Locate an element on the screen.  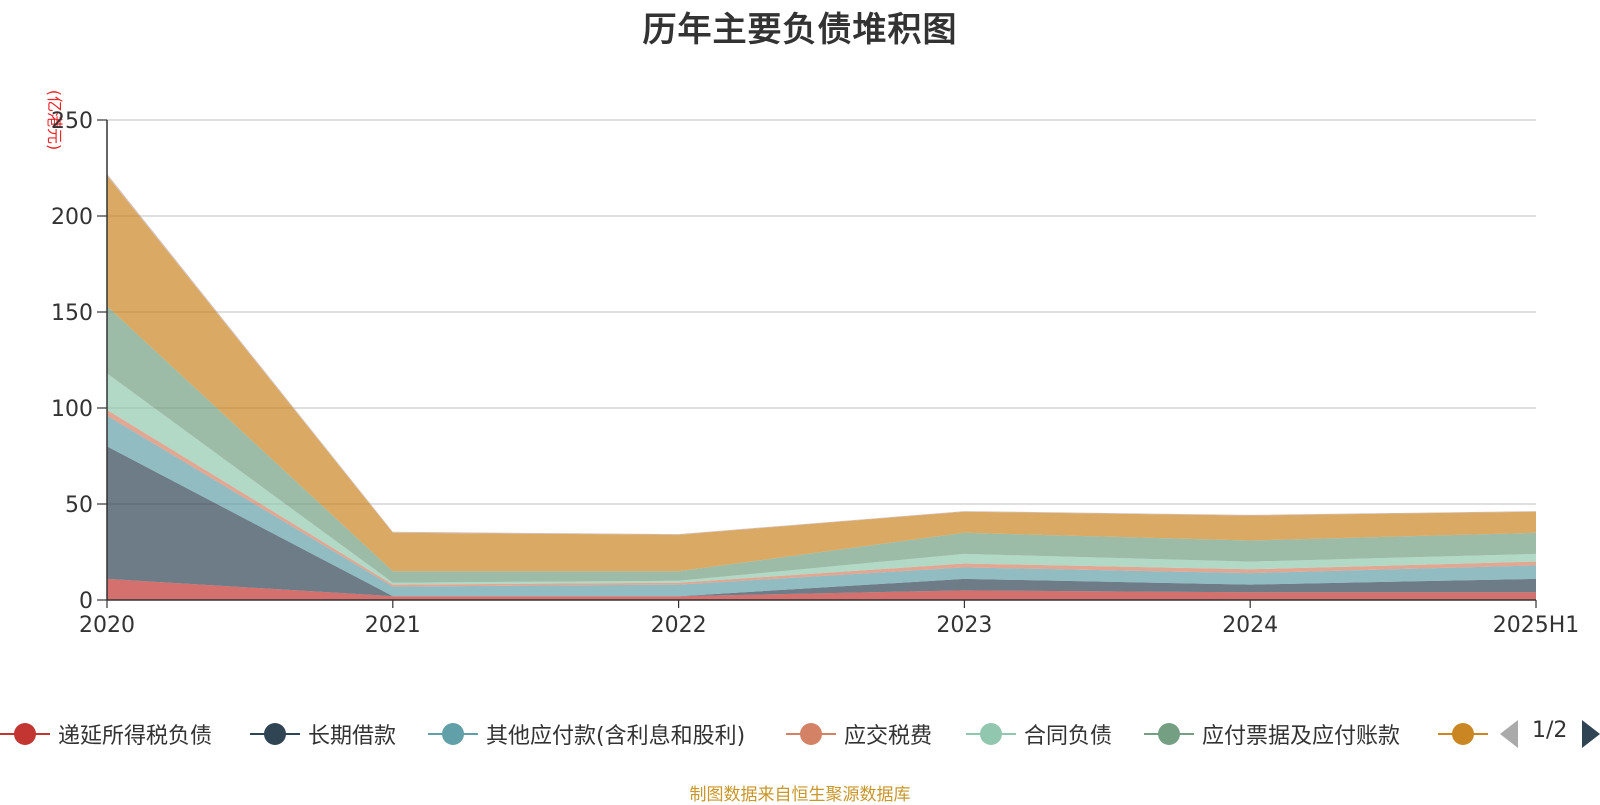
legend-prev-page-arrow-icon is located at coordinates (1509, 734).